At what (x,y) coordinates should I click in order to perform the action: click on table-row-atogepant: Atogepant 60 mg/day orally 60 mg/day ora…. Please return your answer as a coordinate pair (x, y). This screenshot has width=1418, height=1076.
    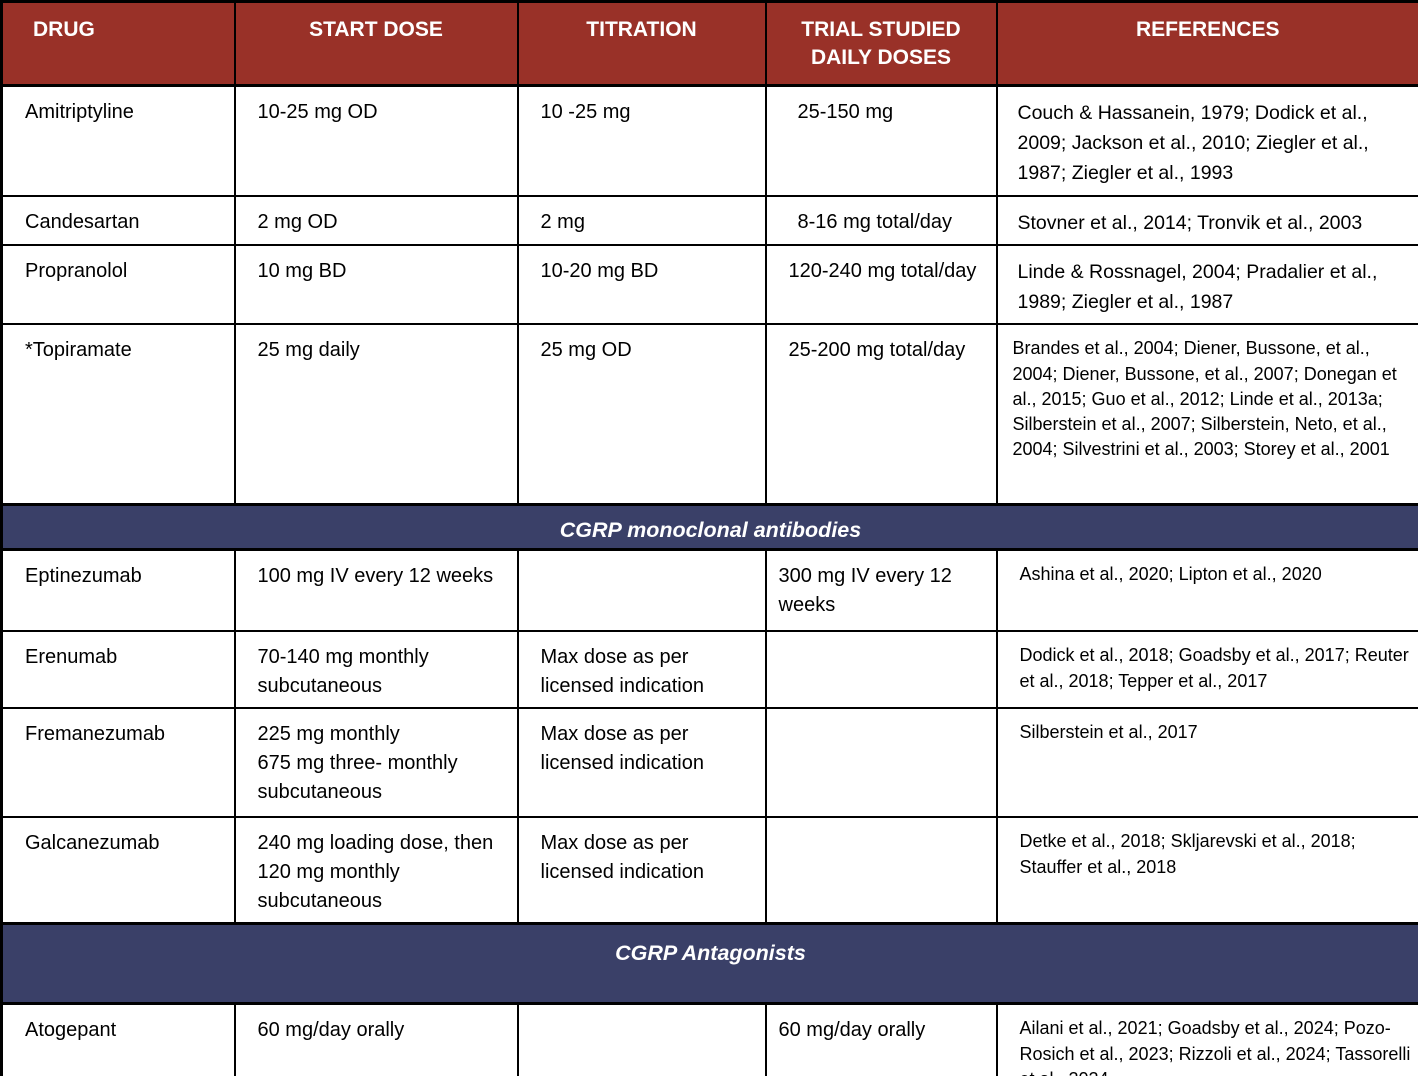
    Looking at the image, I should click on (709, 1039).